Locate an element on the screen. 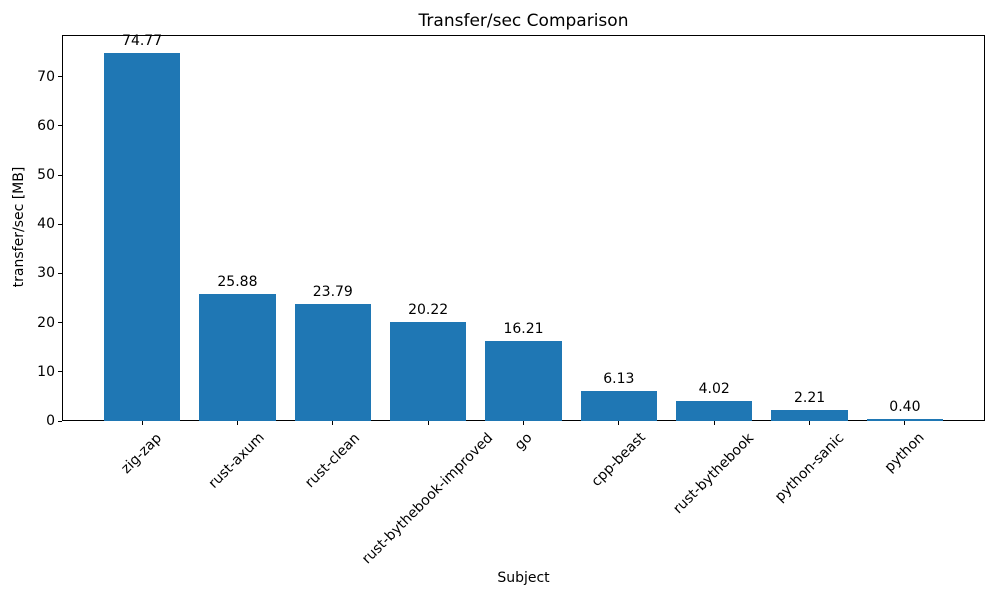  y-tick-label: 10 is located at coordinates (46, 371).